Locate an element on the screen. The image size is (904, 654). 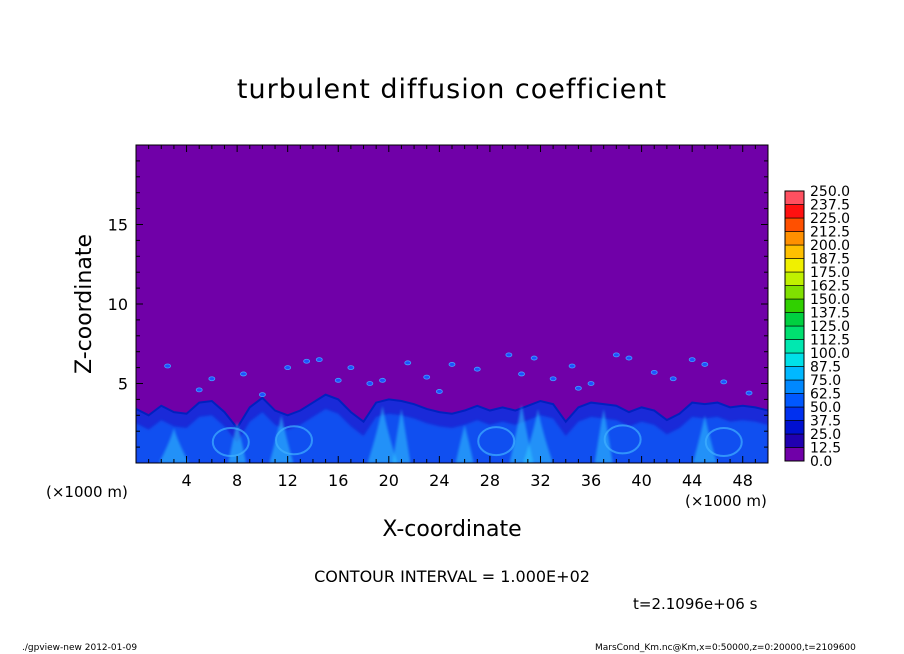
contour-interval-note: CONTOUR INTERVAL = 1.000E+02 is located at coordinates (452, 576).